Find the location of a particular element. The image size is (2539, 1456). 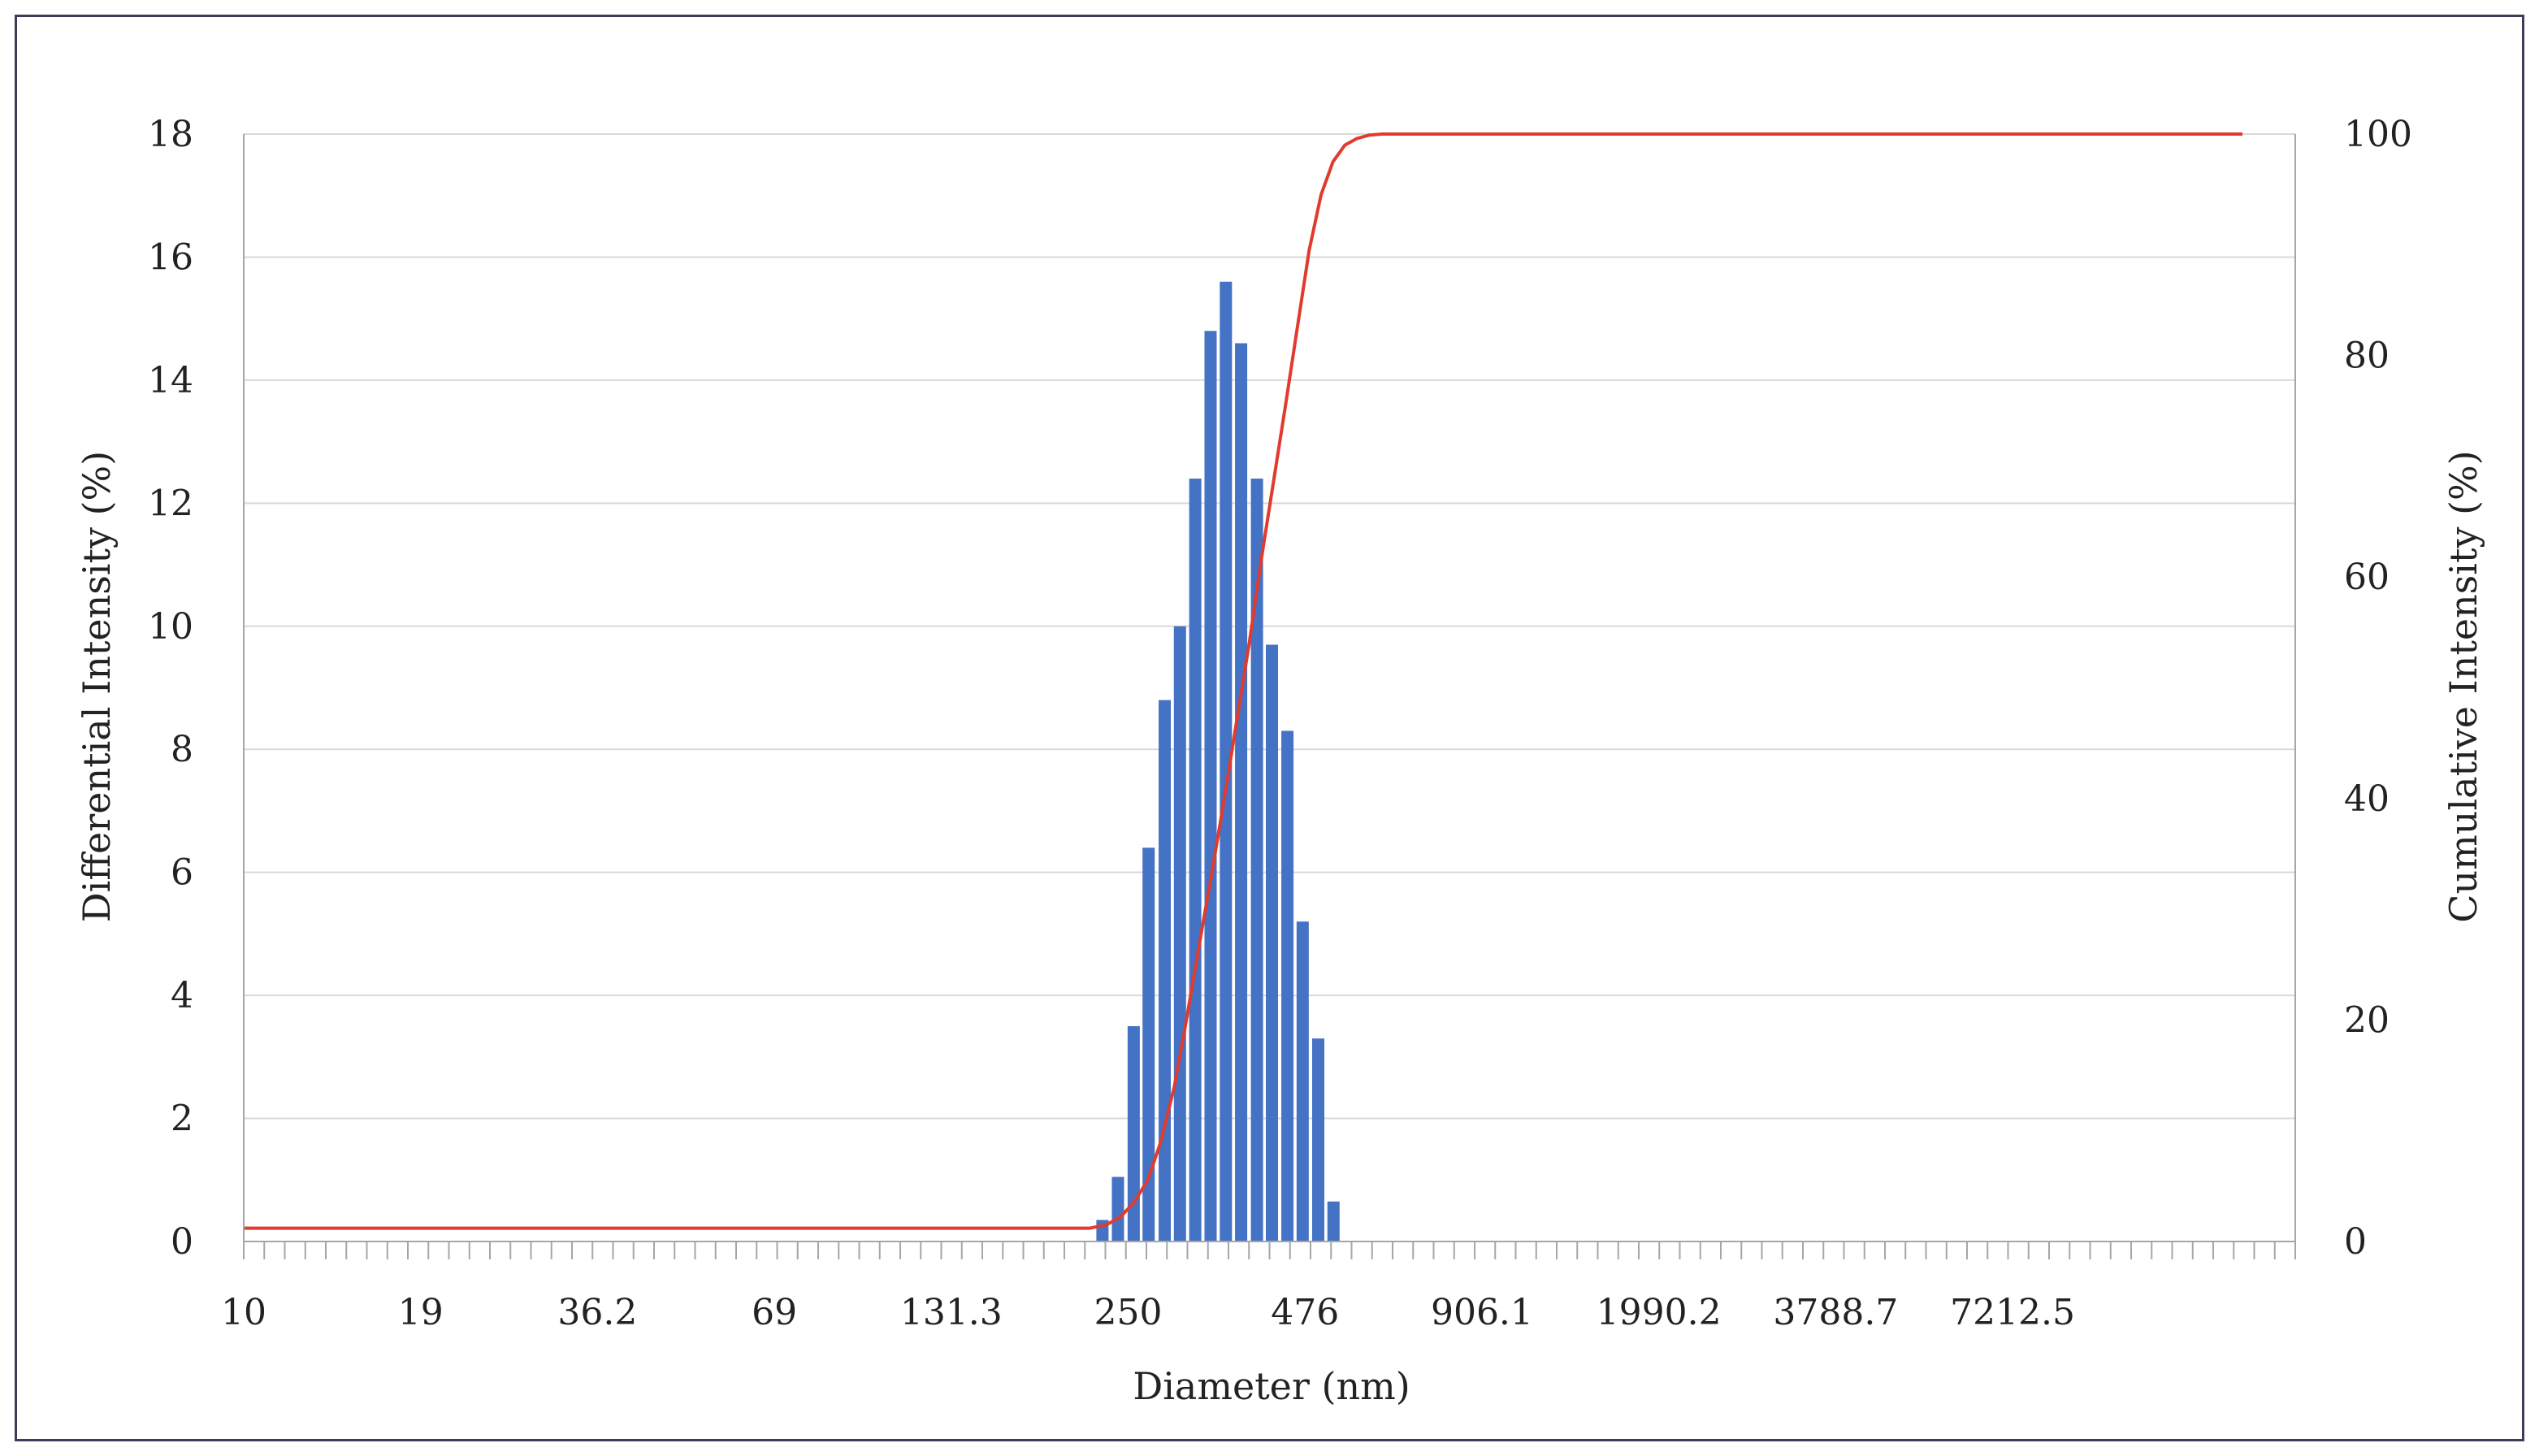

x-tick-label: 906.1 is located at coordinates (1482, 1312).